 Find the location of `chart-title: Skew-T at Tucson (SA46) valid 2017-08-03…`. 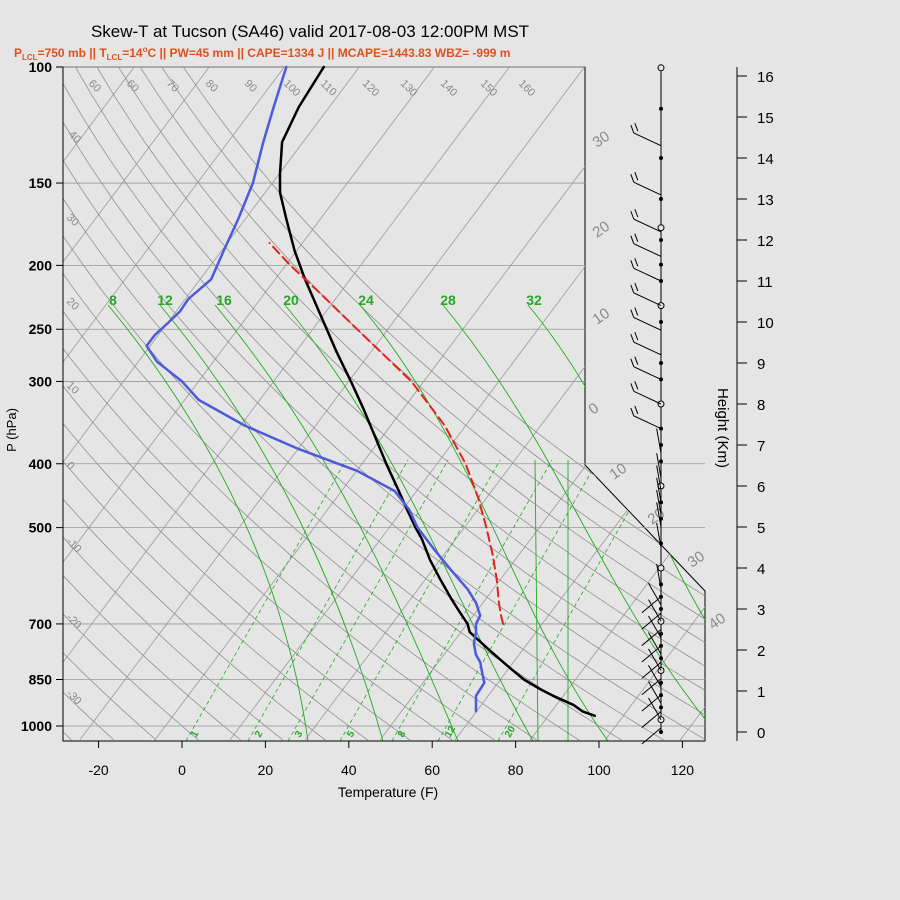

chart-title: Skew-T at Tucson (SA46) valid 2017-08-03… is located at coordinates (310, 31).